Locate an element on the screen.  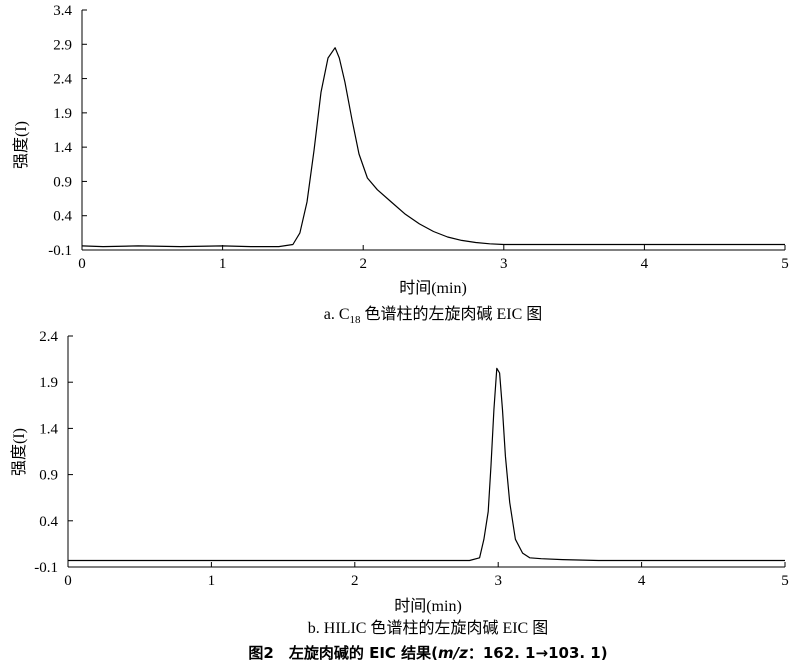
chart-b-caption: b. HILIC 色谱柱的左旋肉碱 EIC 图 is located at coordinates (428, 628).